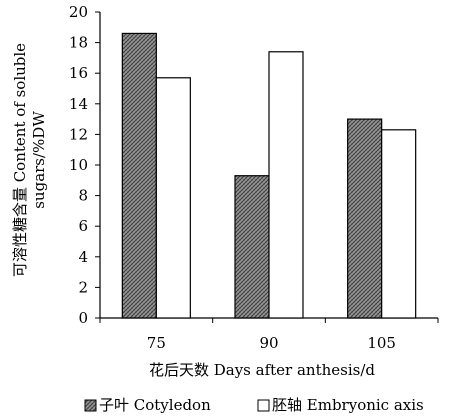 Image resolution: width=458 pixels, height=419 pixels. Describe the element at coordinates (263, 405) in the screenshot. I see `legend-swatch-embryonic-axis` at that location.